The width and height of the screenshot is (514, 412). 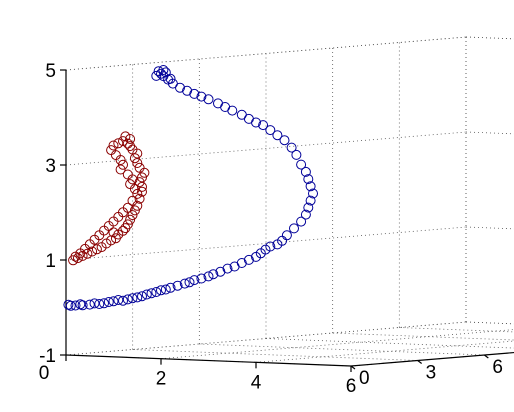 What do you see at coordinates (44, 373) in the screenshot?
I see `x-tick-label: 0` at bounding box center [44, 373].